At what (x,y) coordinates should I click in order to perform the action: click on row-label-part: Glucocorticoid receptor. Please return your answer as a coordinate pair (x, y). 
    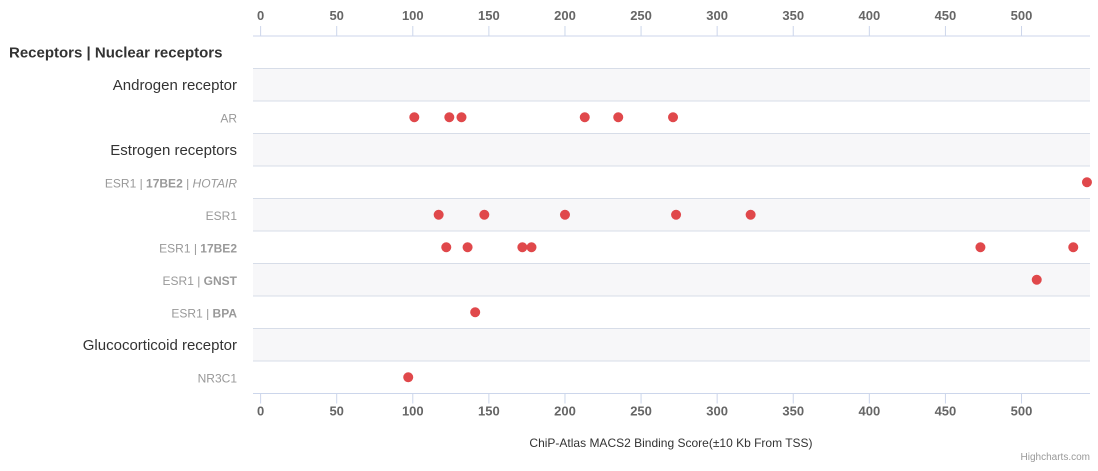
    Looking at the image, I should click on (160, 345).